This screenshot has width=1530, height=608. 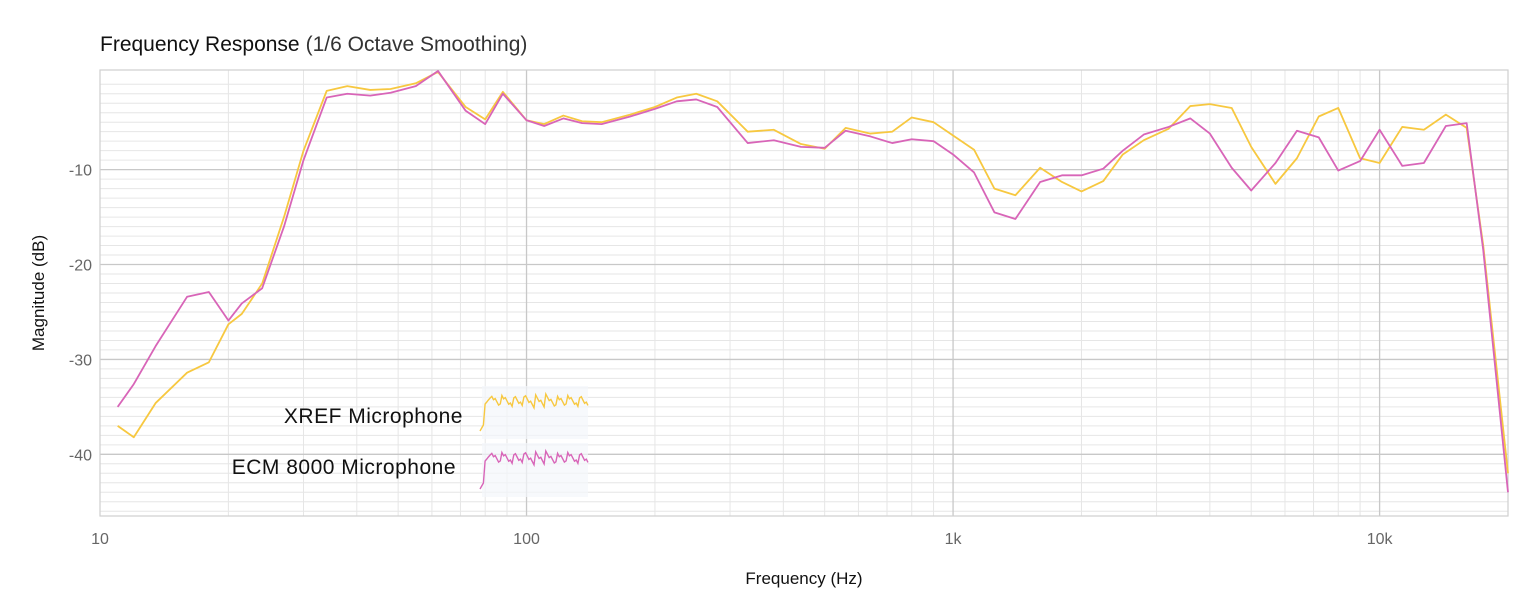 What do you see at coordinates (100, 539) in the screenshot?
I see `x-tick-label: 10` at bounding box center [100, 539].